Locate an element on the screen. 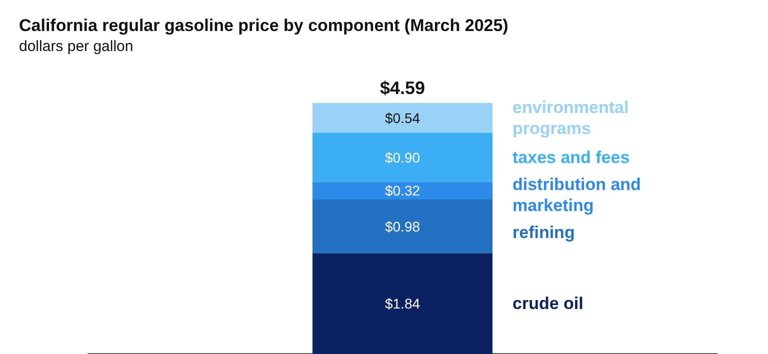 This screenshot has width=768, height=354. series-label: distribution and marketing is located at coordinates (579, 194).